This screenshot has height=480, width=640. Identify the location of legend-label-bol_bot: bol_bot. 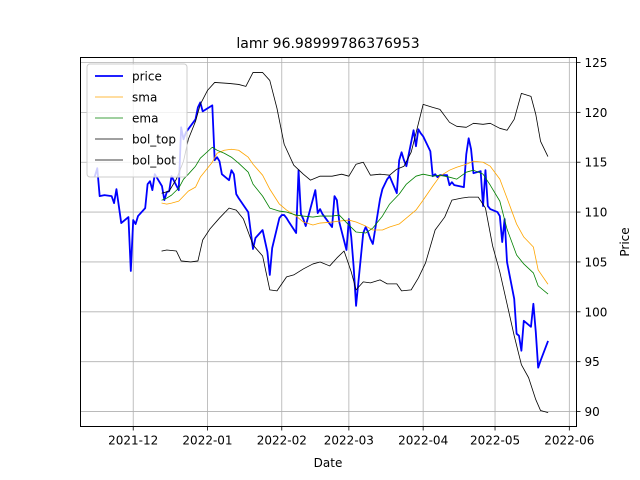
(154, 161).